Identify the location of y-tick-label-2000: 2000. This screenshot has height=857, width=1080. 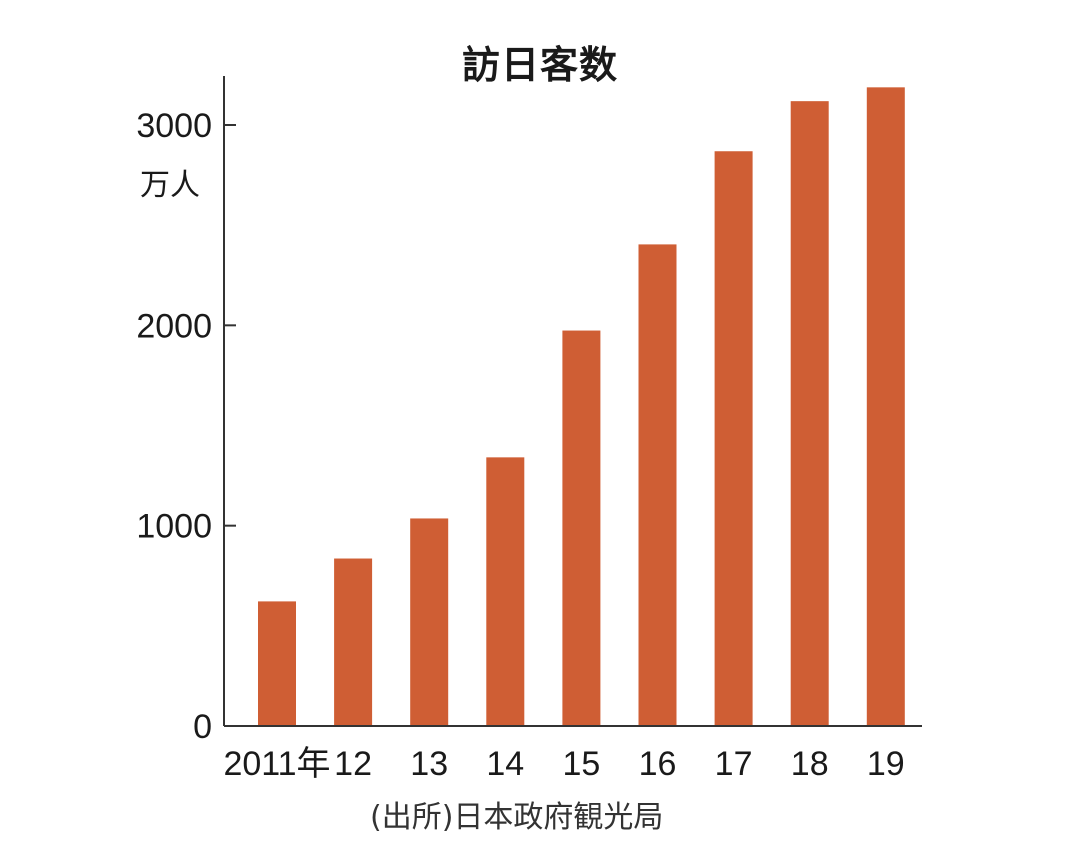
(174, 326).